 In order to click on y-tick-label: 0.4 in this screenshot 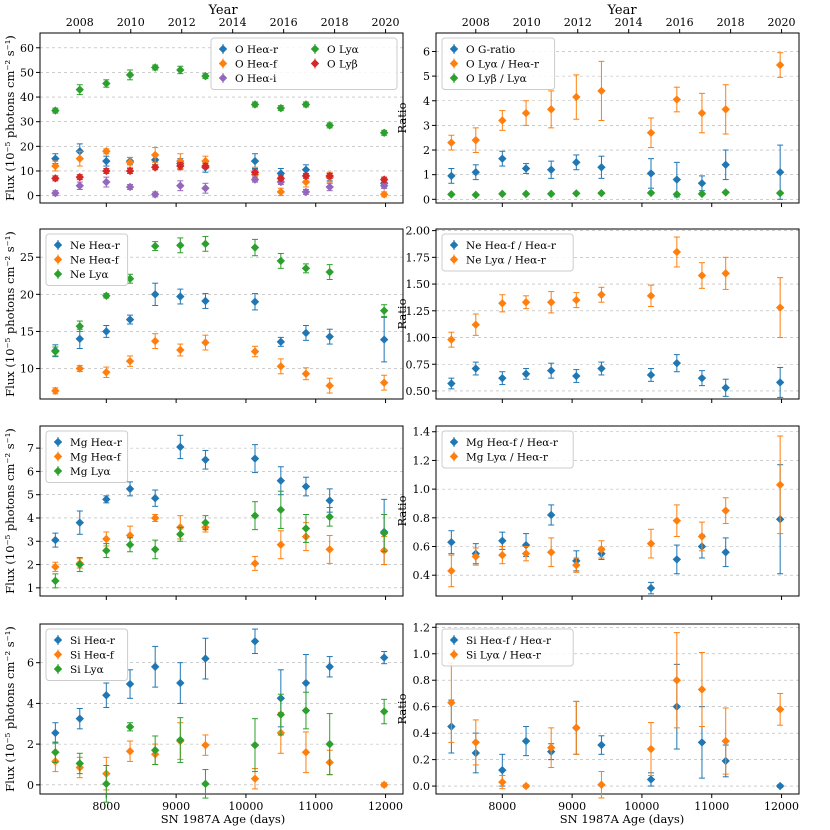, I will do `click(422, 575)`.